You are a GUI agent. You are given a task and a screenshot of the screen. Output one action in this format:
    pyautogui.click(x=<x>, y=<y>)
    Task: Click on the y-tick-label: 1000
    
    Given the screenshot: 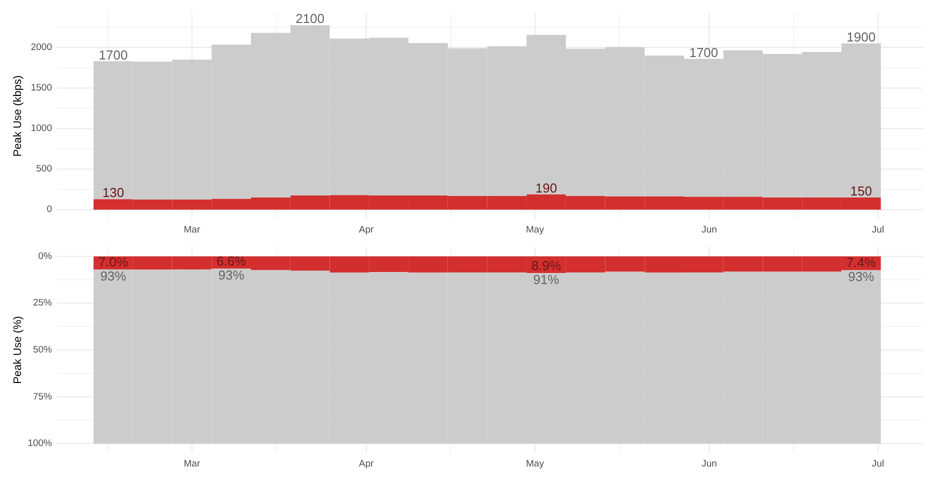 What is the action you would take?
    pyautogui.click(x=41, y=128)
    